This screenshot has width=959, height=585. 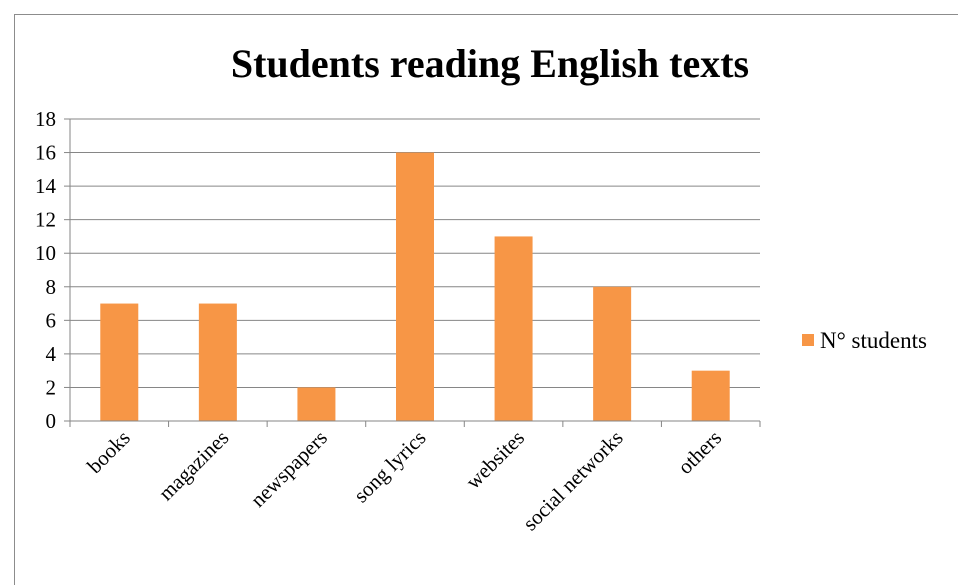 What do you see at coordinates (52, 270) in the screenshot?
I see `y-axis-ticks: 0 2 4 6 8 10 12 14 16 18` at bounding box center [52, 270].